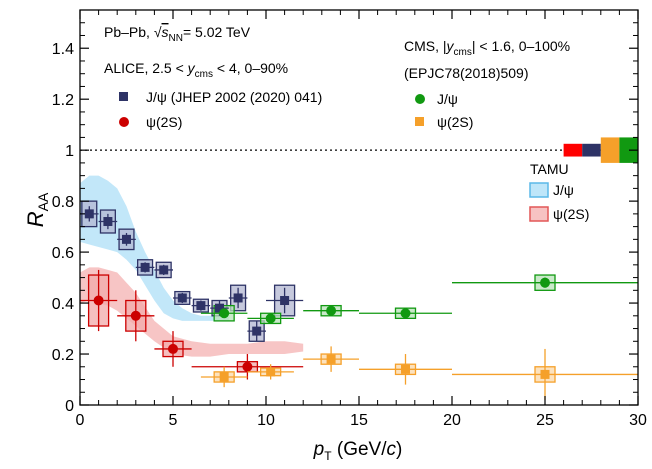 The width and height of the screenshot is (652, 469). Describe the element at coordinates (173, 420) in the screenshot. I see `x-tick-label-1: 5` at that location.